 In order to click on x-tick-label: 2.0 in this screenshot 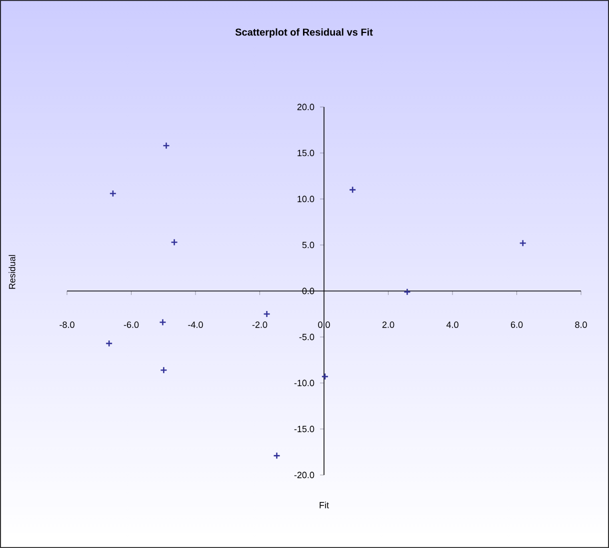, I will do `click(388, 325)`.